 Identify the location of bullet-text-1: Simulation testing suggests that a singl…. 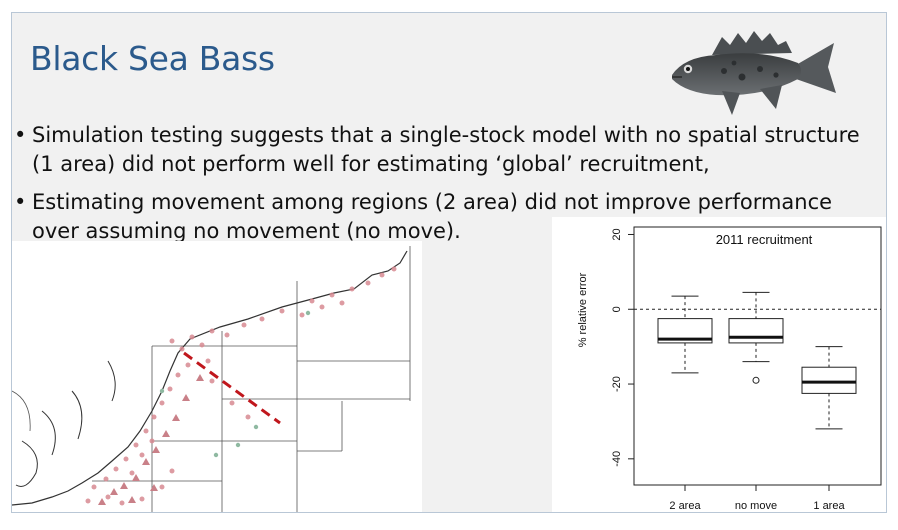
(446, 149).